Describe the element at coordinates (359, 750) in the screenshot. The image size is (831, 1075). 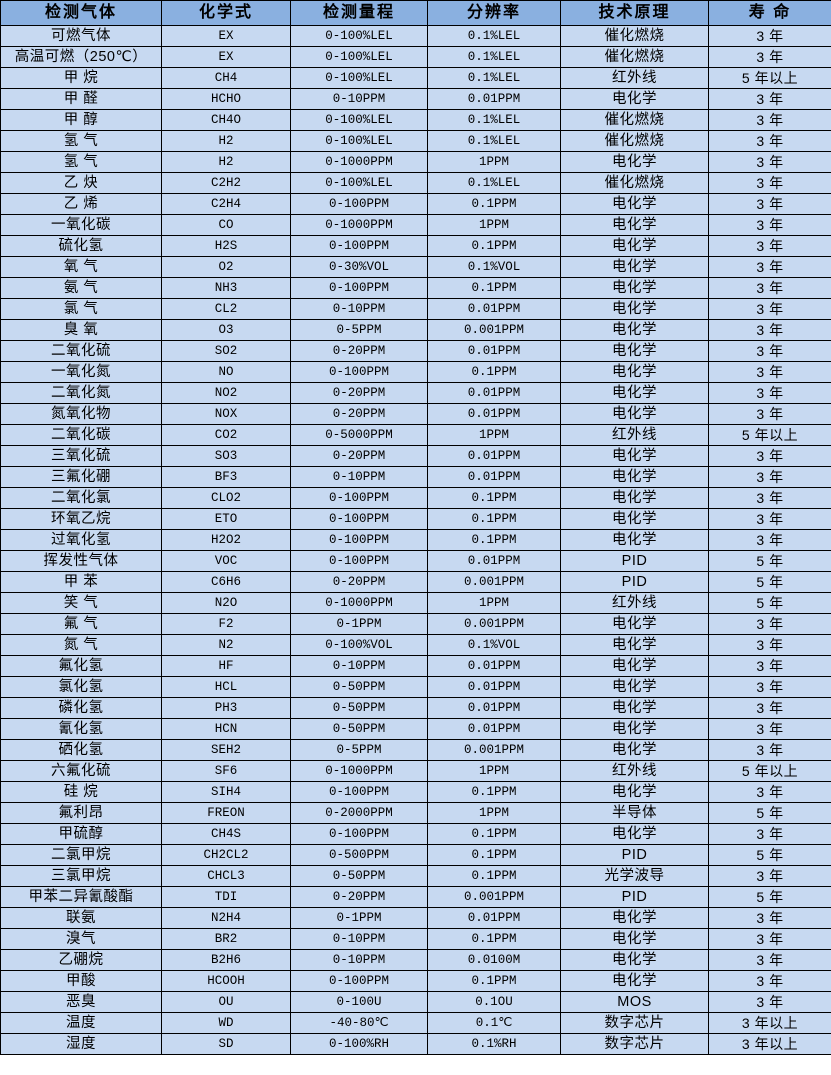
I see `cell-range: 0-5PPM` at that location.